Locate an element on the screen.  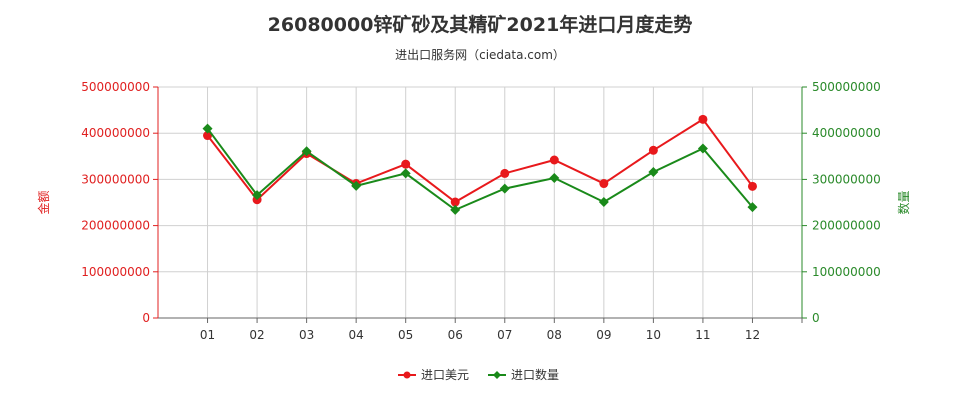
y-tick-label-left: 300000000 is located at coordinates (115, 179).